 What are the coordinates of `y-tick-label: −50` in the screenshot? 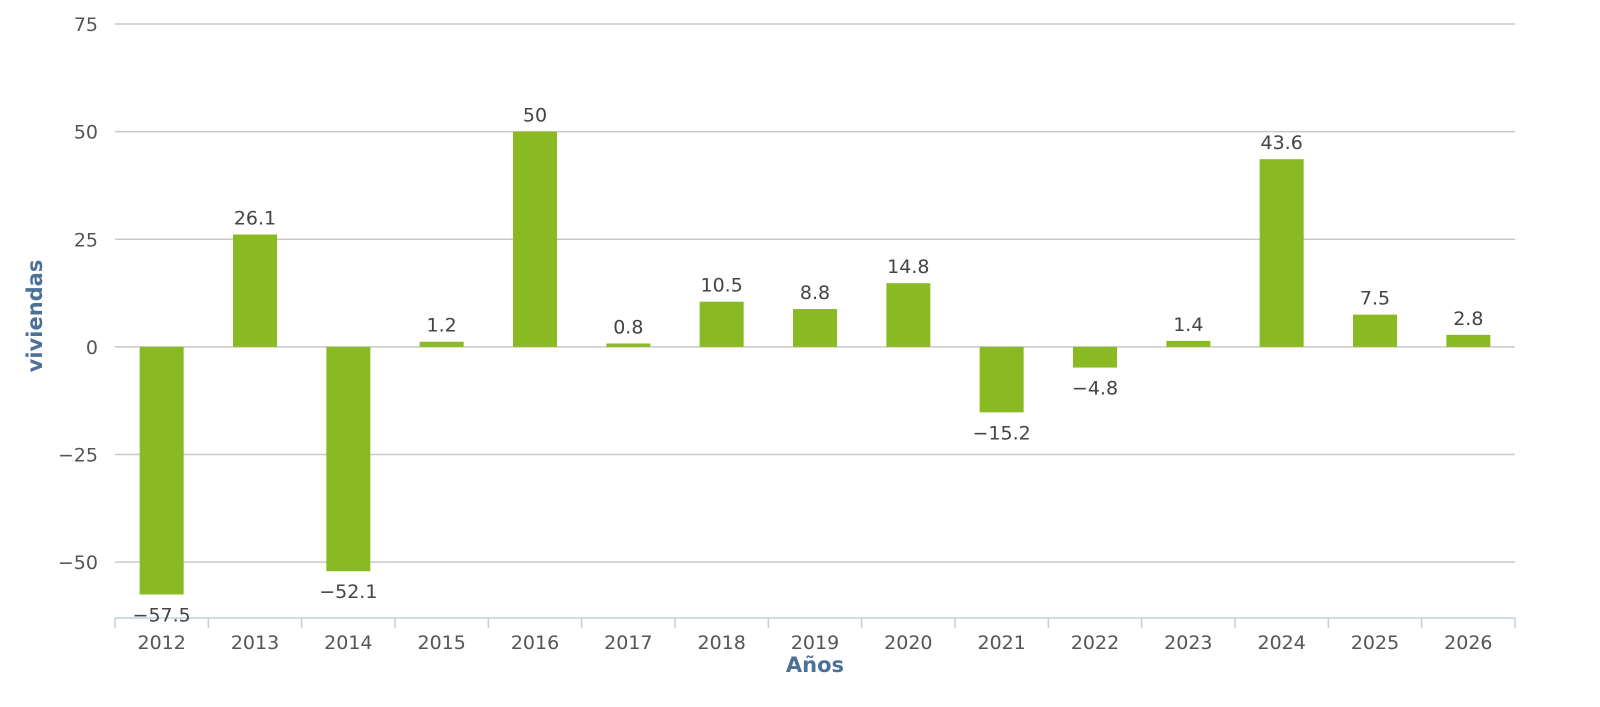 It's located at (78, 563).